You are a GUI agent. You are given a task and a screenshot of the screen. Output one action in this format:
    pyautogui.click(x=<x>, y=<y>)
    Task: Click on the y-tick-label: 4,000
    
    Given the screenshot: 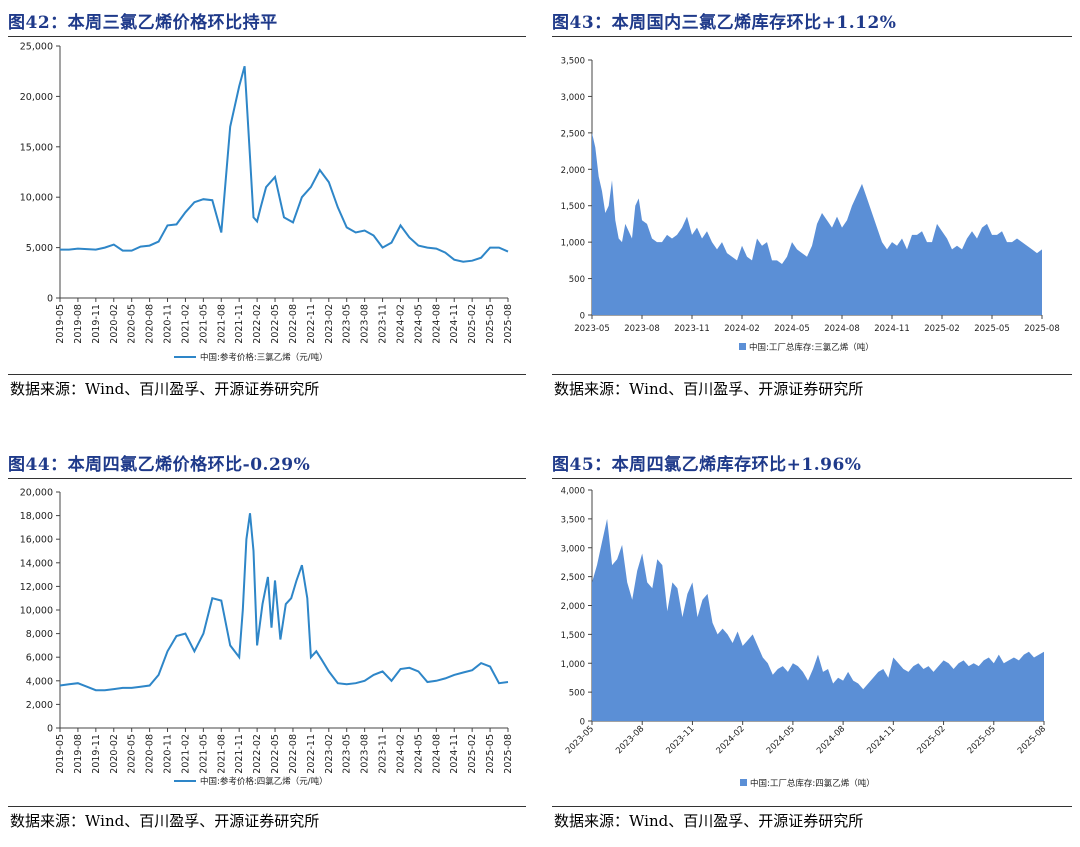 What is the action you would take?
    pyautogui.click(x=573, y=492)
    